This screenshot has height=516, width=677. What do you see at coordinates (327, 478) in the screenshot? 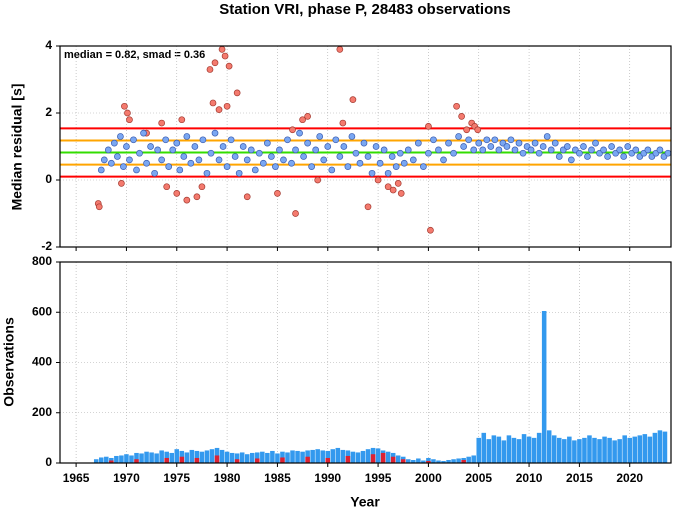
I see `x-tick-label: 1990` at bounding box center [327, 478].